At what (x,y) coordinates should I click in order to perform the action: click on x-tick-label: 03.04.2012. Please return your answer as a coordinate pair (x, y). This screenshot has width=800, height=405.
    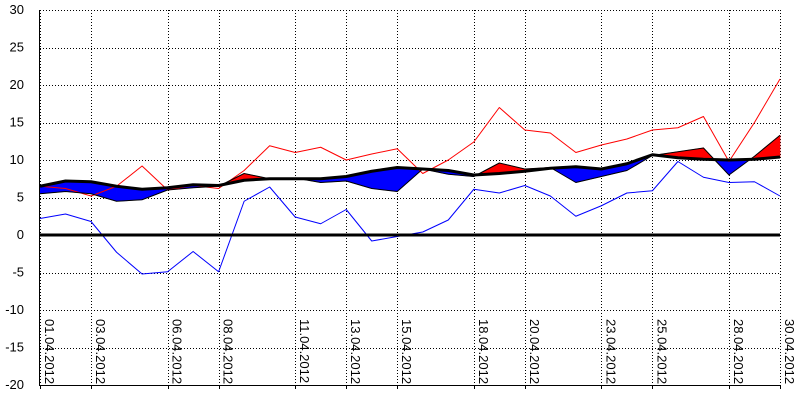
    Looking at the image, I should click on (100, 351).